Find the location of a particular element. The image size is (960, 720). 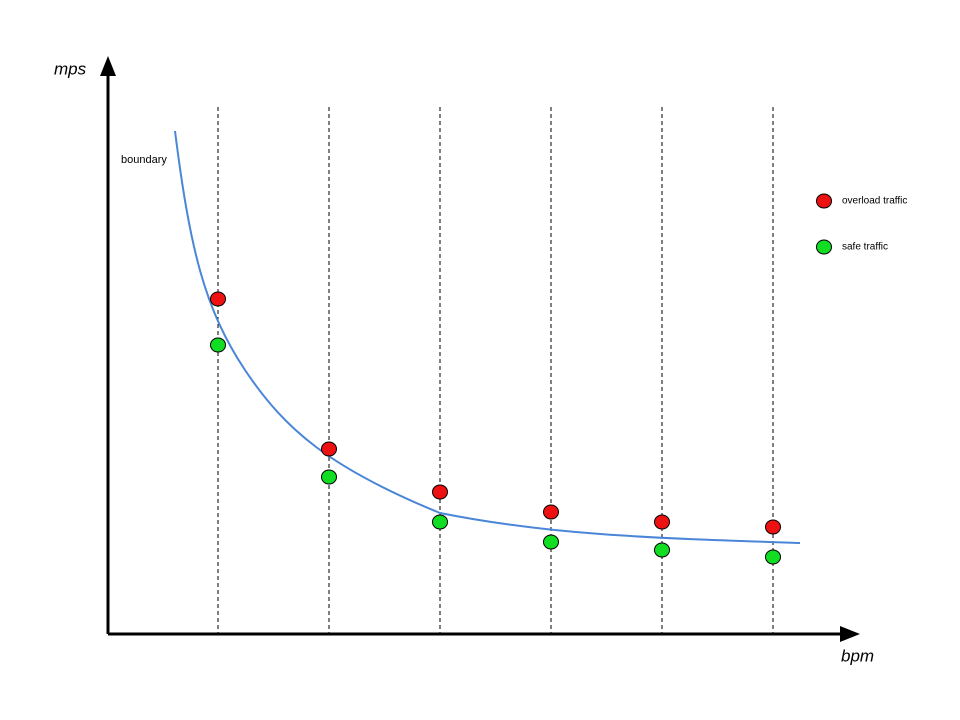

x-axis-label: bpm is located at coordinates (857, 655).